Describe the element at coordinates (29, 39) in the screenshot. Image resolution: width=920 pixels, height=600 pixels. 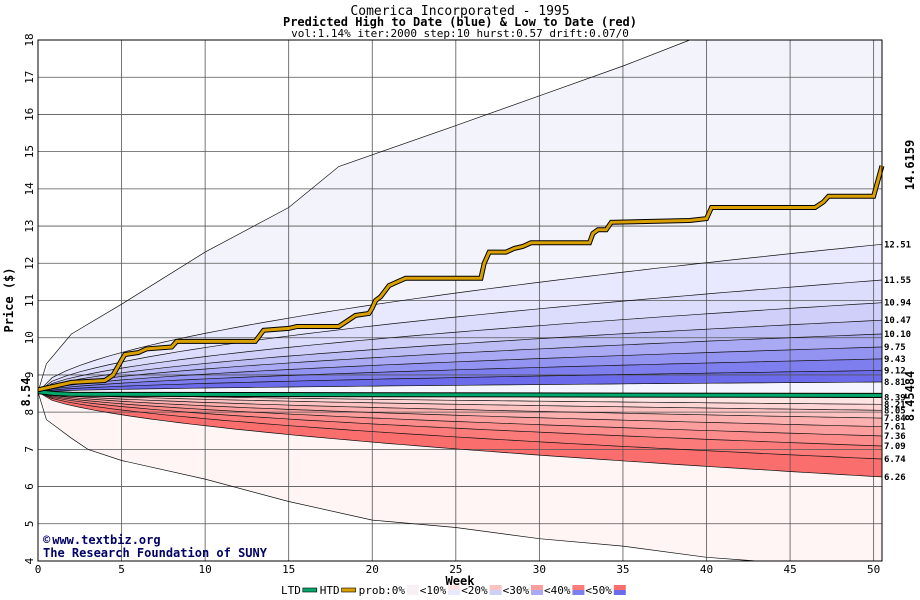
I see `y-tick-label: 18` at that location.